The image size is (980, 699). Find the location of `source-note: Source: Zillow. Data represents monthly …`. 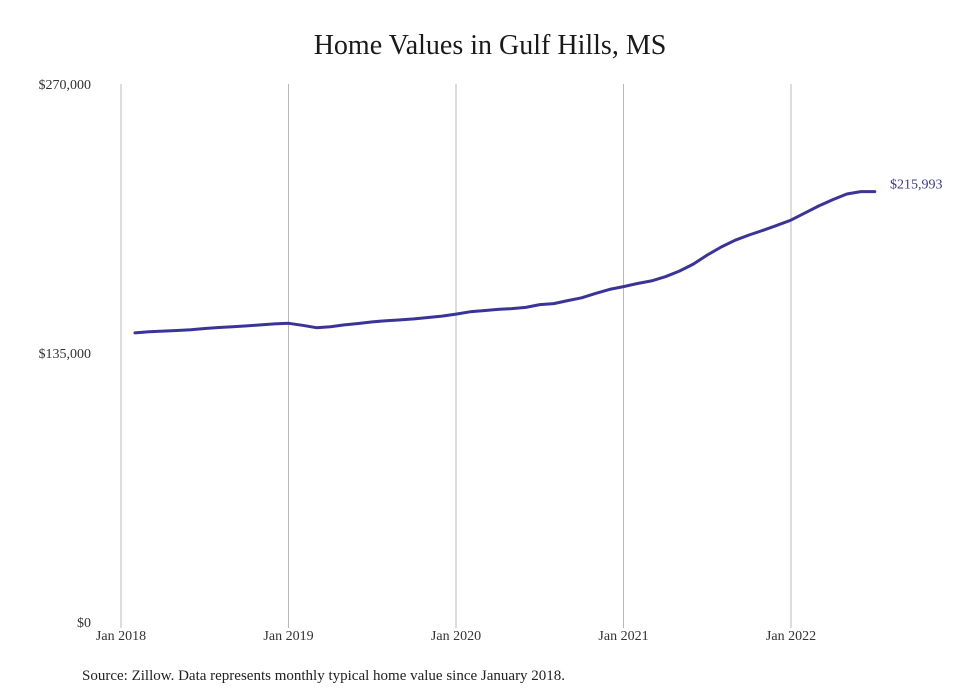

source-note: Source: Zillow. Data represents monthly … is located at coordinates (324, 676).